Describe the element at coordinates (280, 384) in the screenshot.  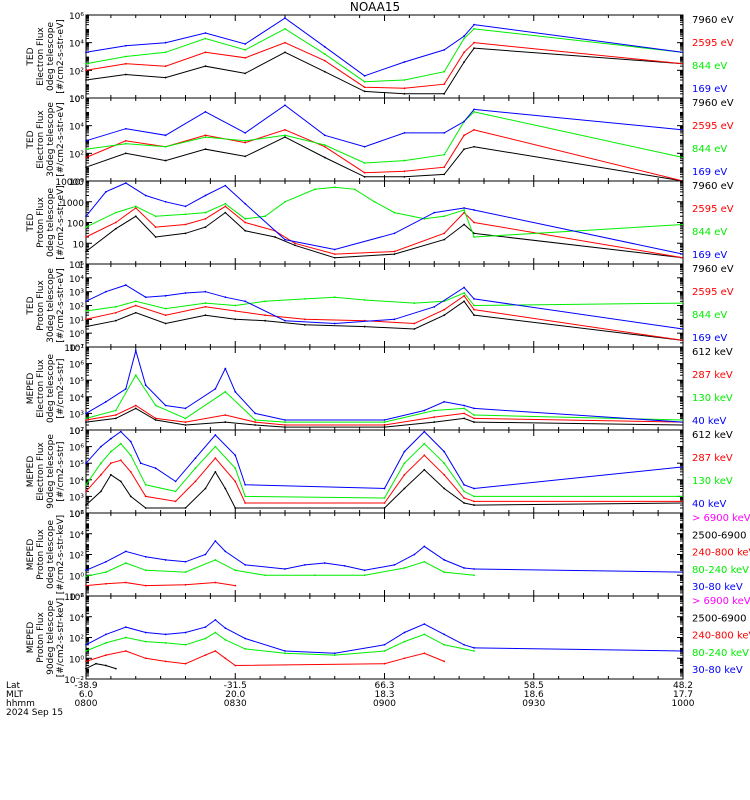
I see `series-line-blue` at that location.